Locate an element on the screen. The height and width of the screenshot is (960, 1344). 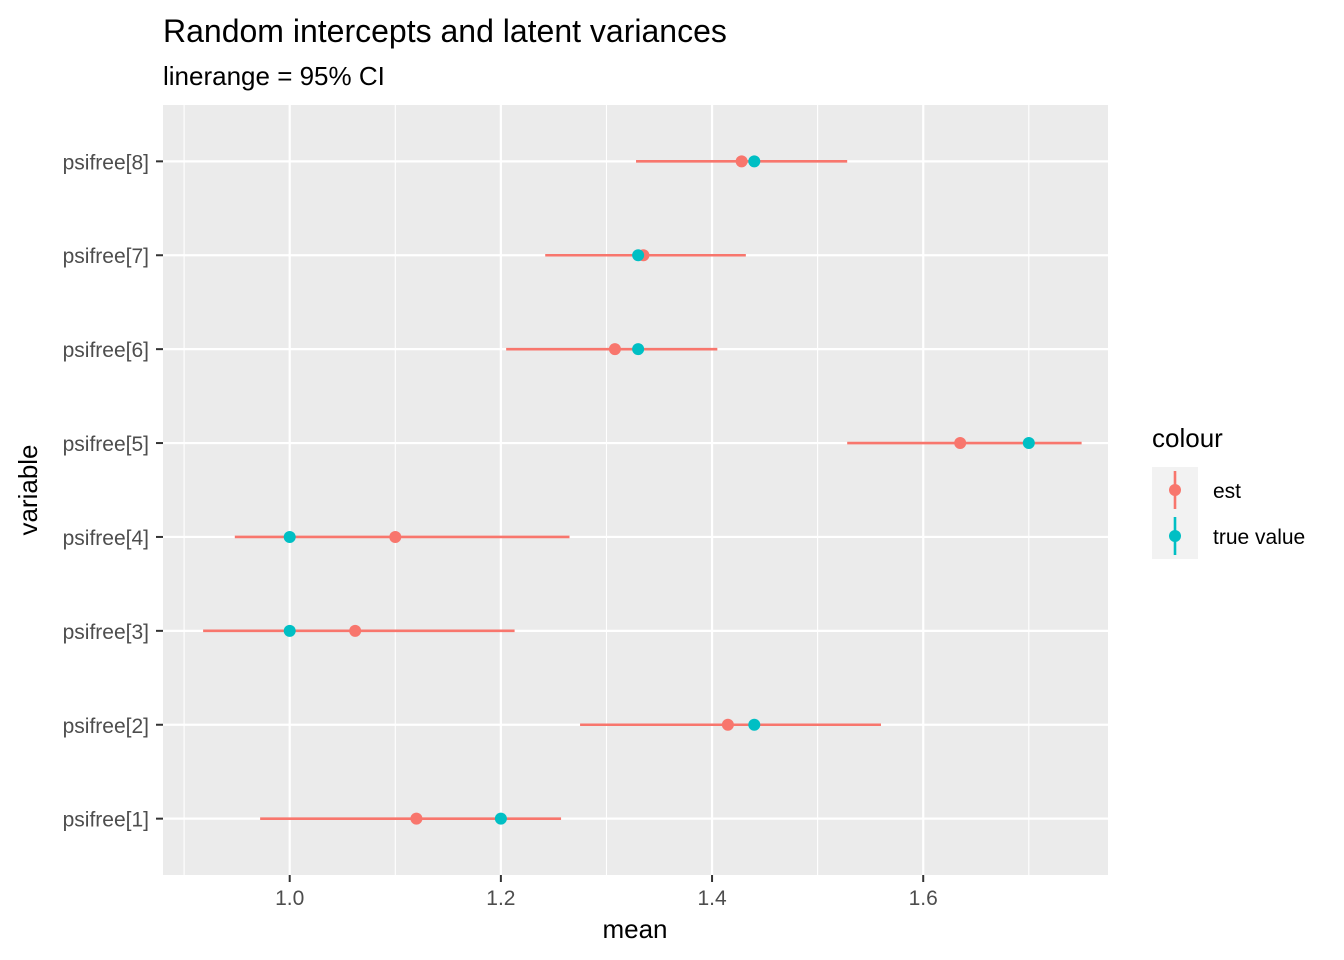
x-tick-label: 1.4 is located at coordinates (712, 898).